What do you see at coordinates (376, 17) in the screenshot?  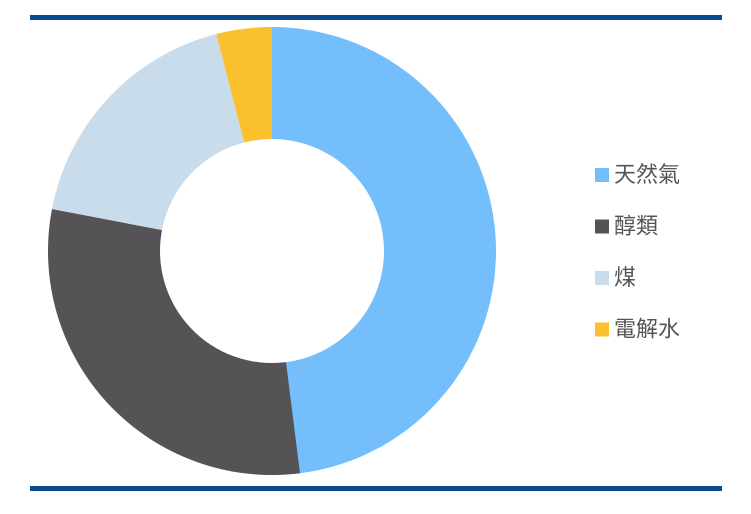 I see `top-rule` at bounding box center [376, 17].